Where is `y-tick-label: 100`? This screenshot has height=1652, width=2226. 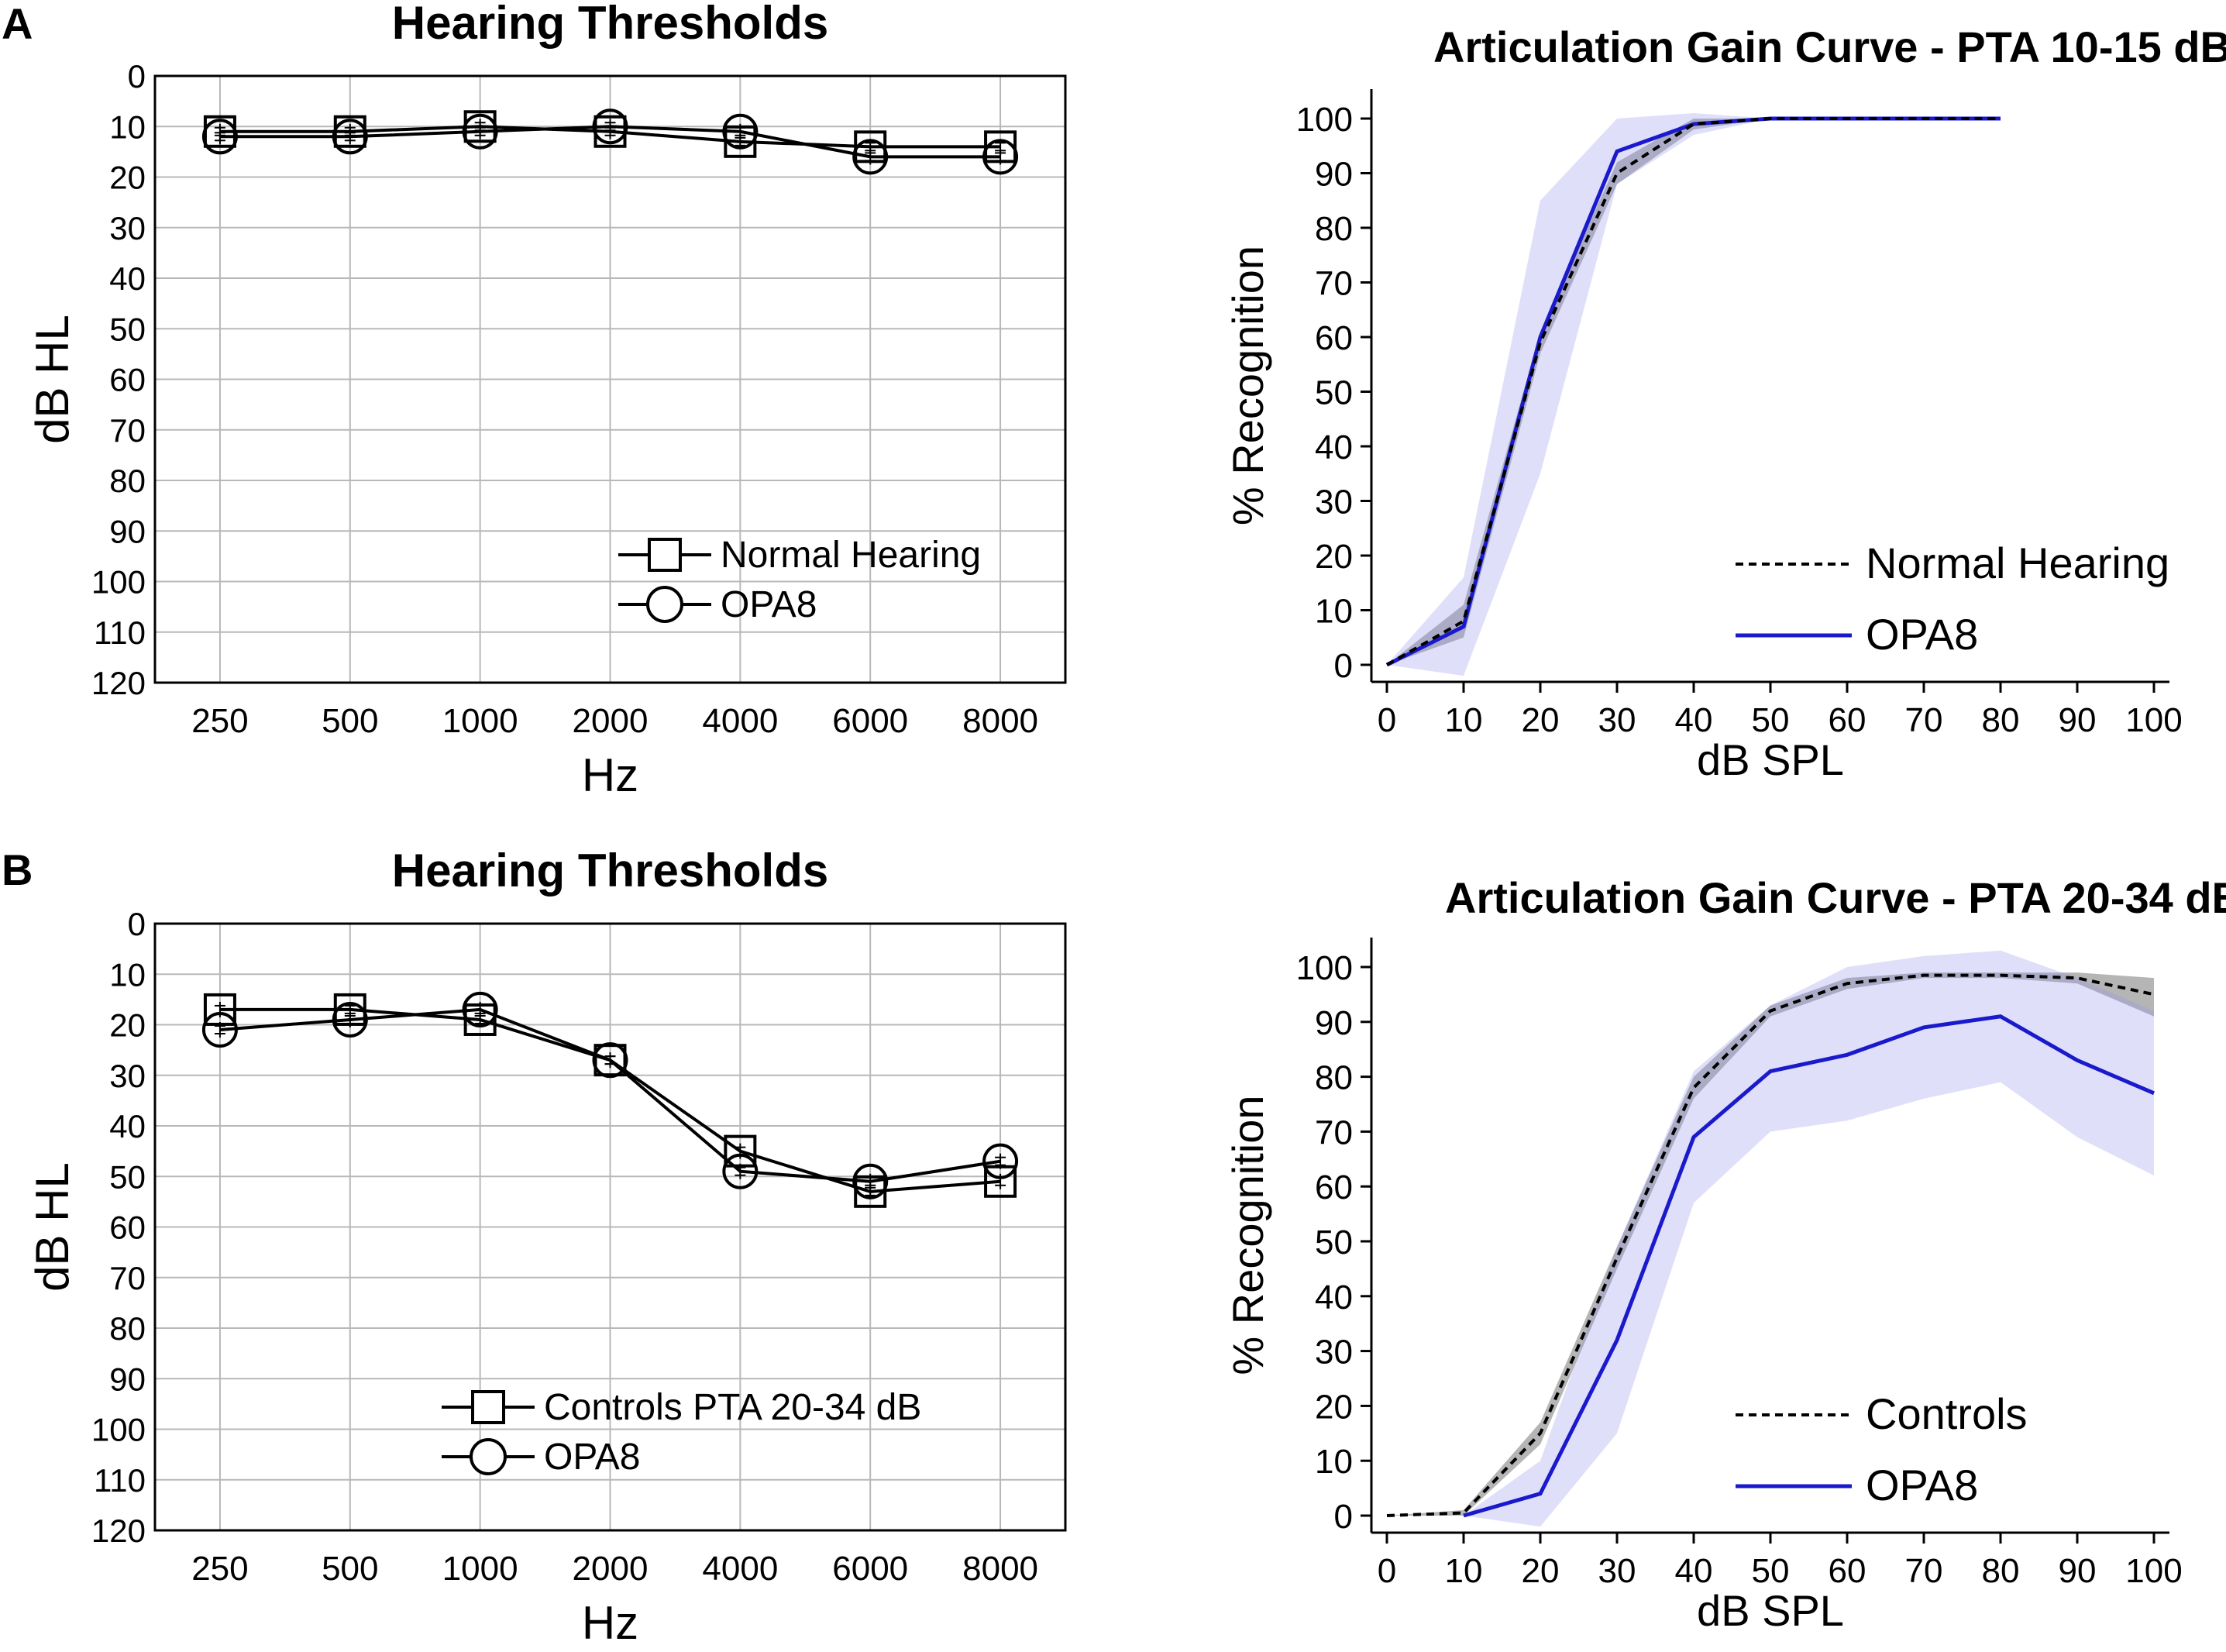 y-tick-label: 100 is located at coordinates (1324, 968).